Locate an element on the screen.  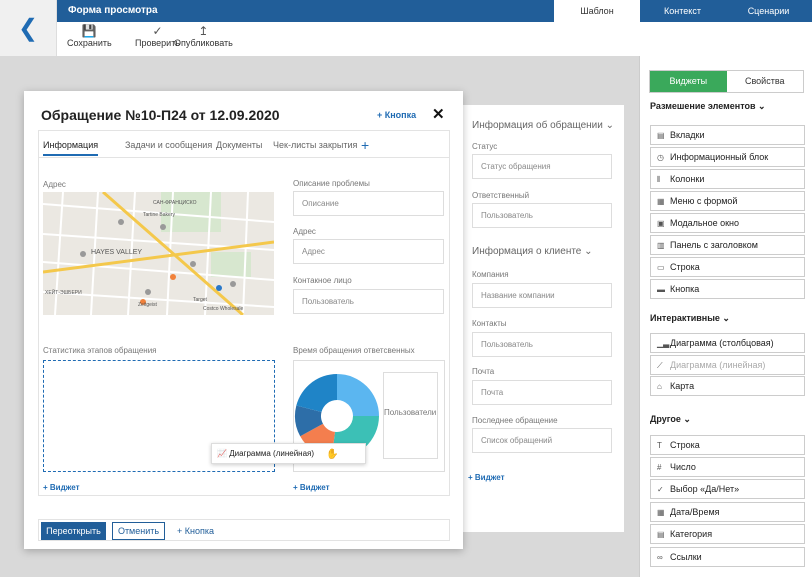
check-button: ✓ Проверить is located at coordinates (158, 36).